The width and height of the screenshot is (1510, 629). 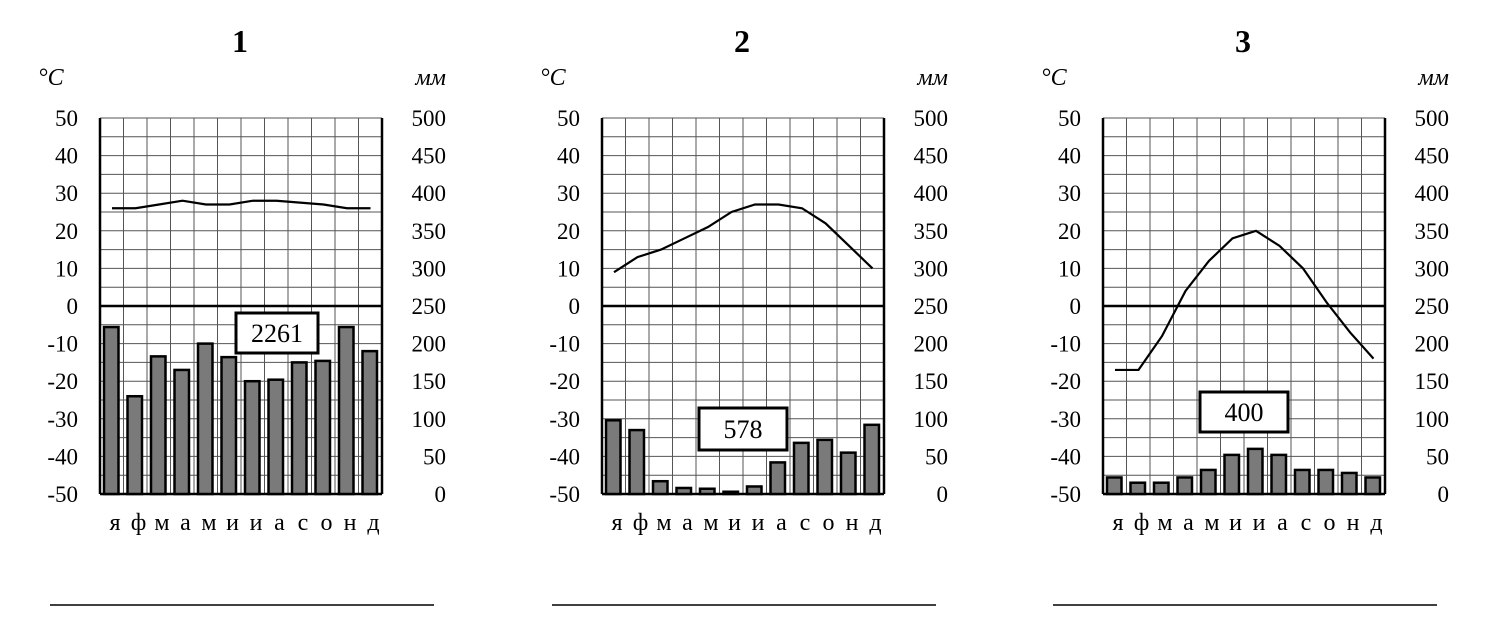 What do you see at coordinates (1376, 523) in the screenshot?
I see `month-label: д` at bounding box center [1376, 523].